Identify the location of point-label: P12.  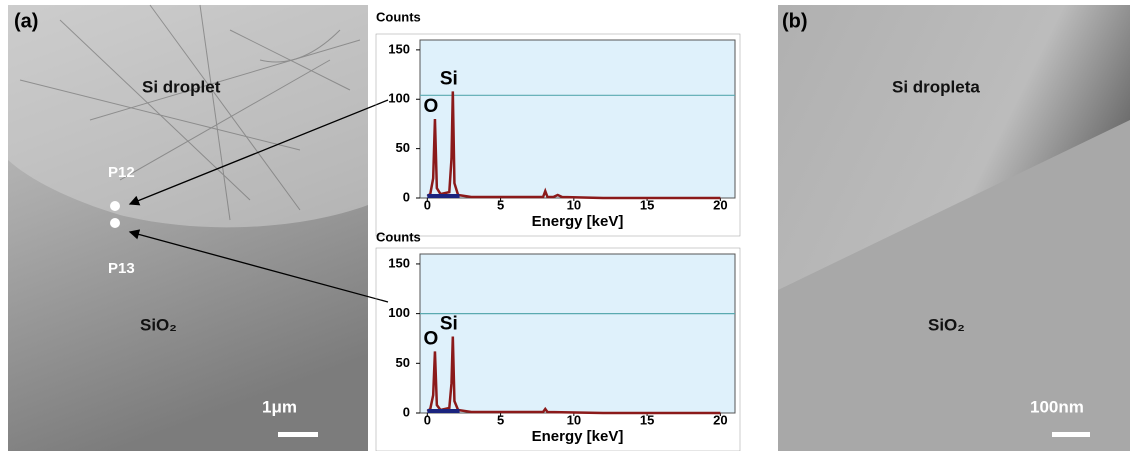
(121, 172).